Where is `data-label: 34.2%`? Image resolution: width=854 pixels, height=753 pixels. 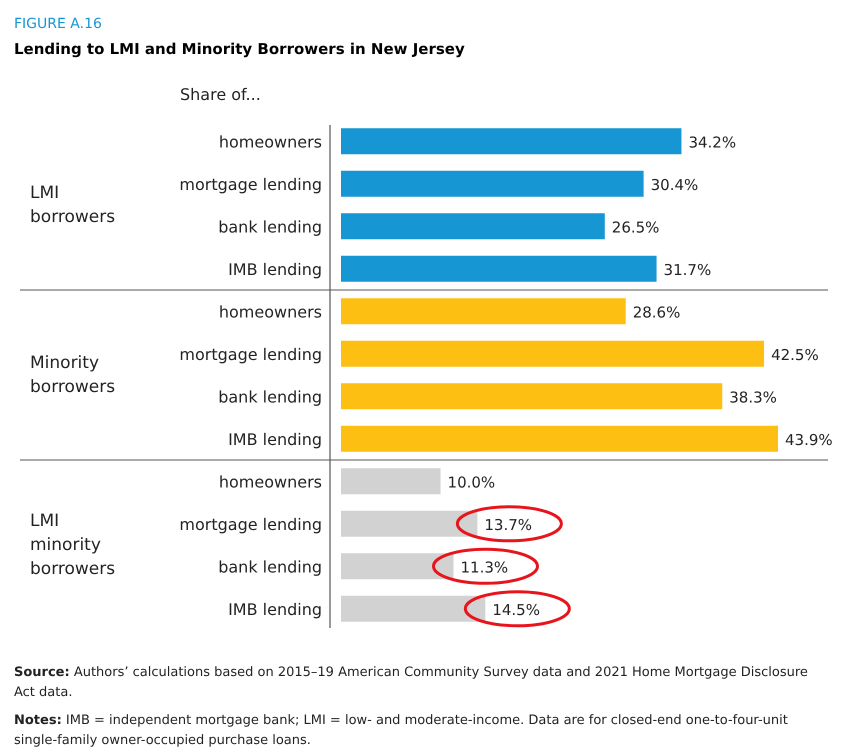
data-label: 34.2% is located at coordinates (712, 142).